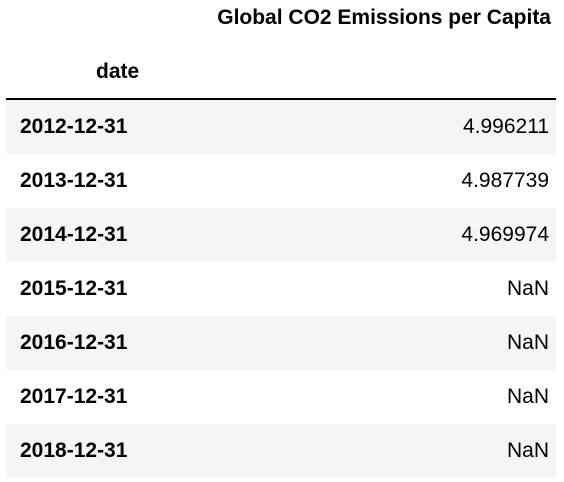 This screenshot has width=564, height=482. What do you see at coordinates (74, 126) in the screenshot?
I see `row-date: 2012-12-31` at bounding box center [74, 126].